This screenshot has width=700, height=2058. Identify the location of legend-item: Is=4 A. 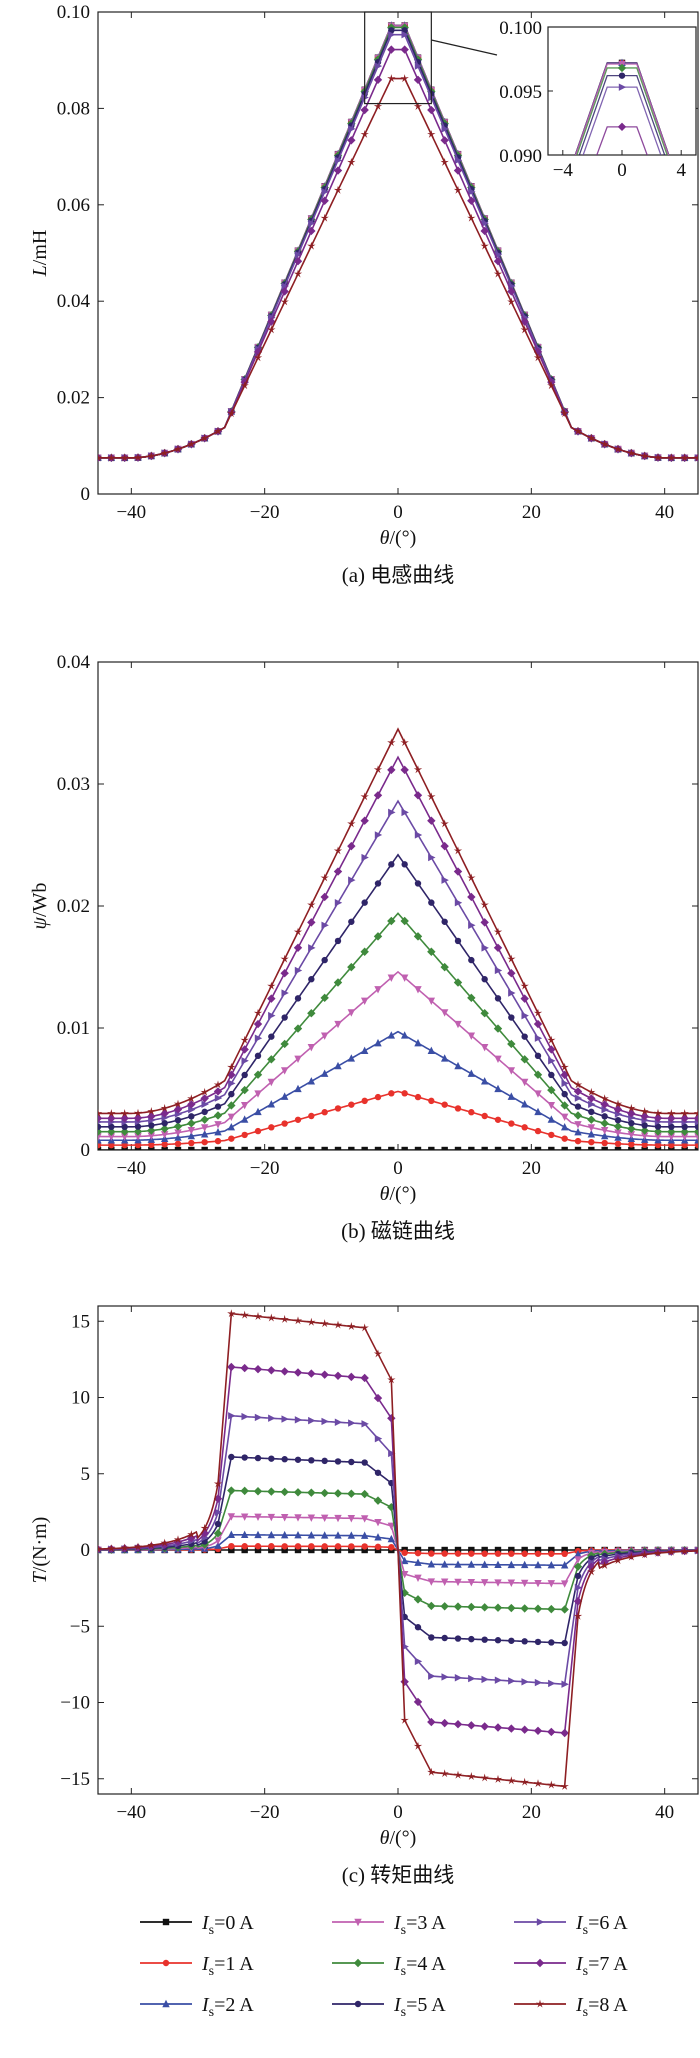
(389, 1966).